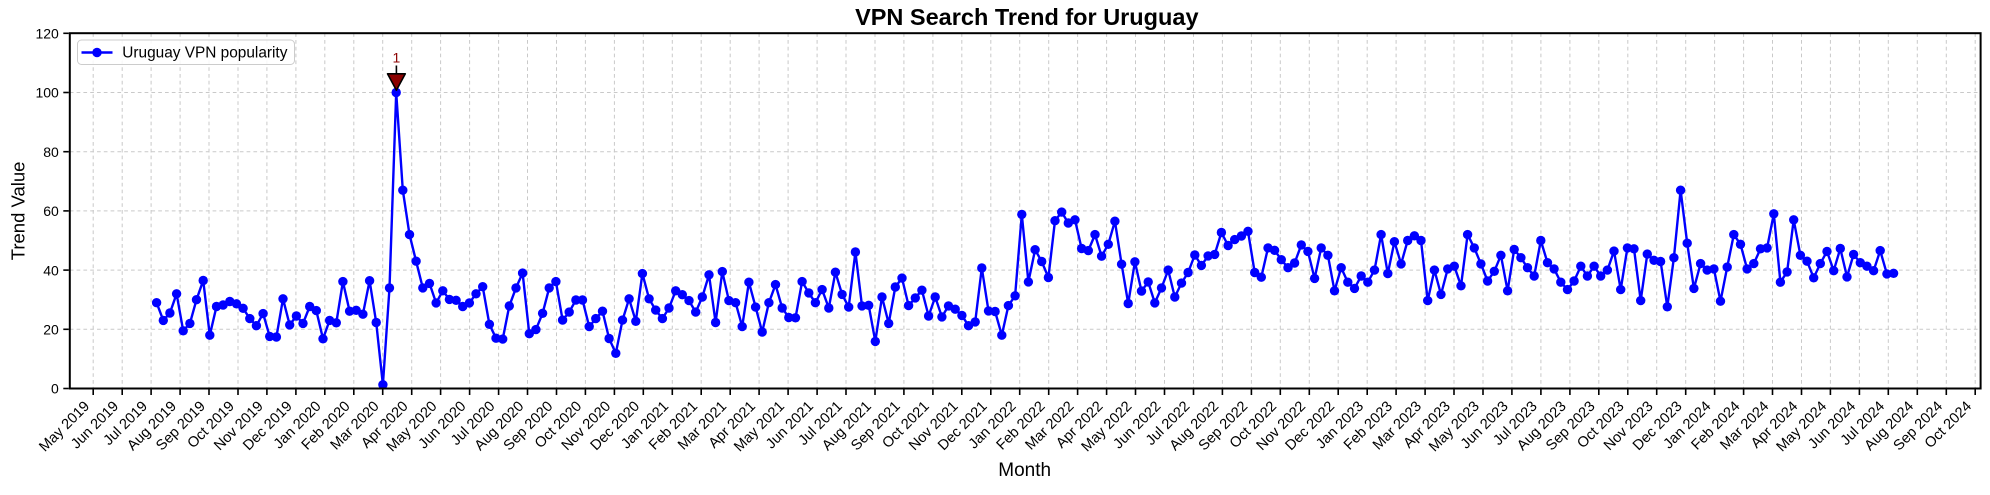  What do you see at coordinates (51, 211) in the screenshot?
I see `svg-text: 60` at bounding box center [51, 211].